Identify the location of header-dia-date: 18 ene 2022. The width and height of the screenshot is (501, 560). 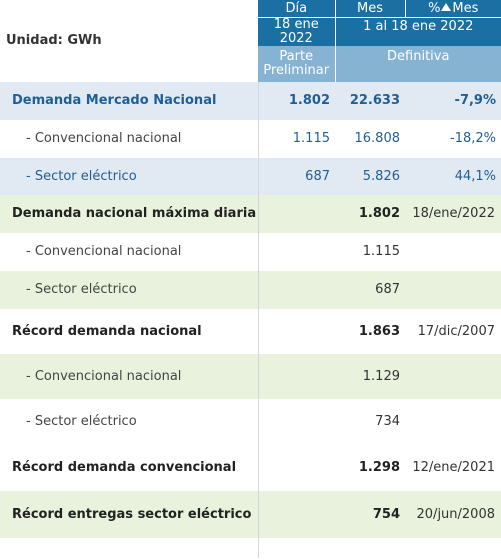
(296, 31).